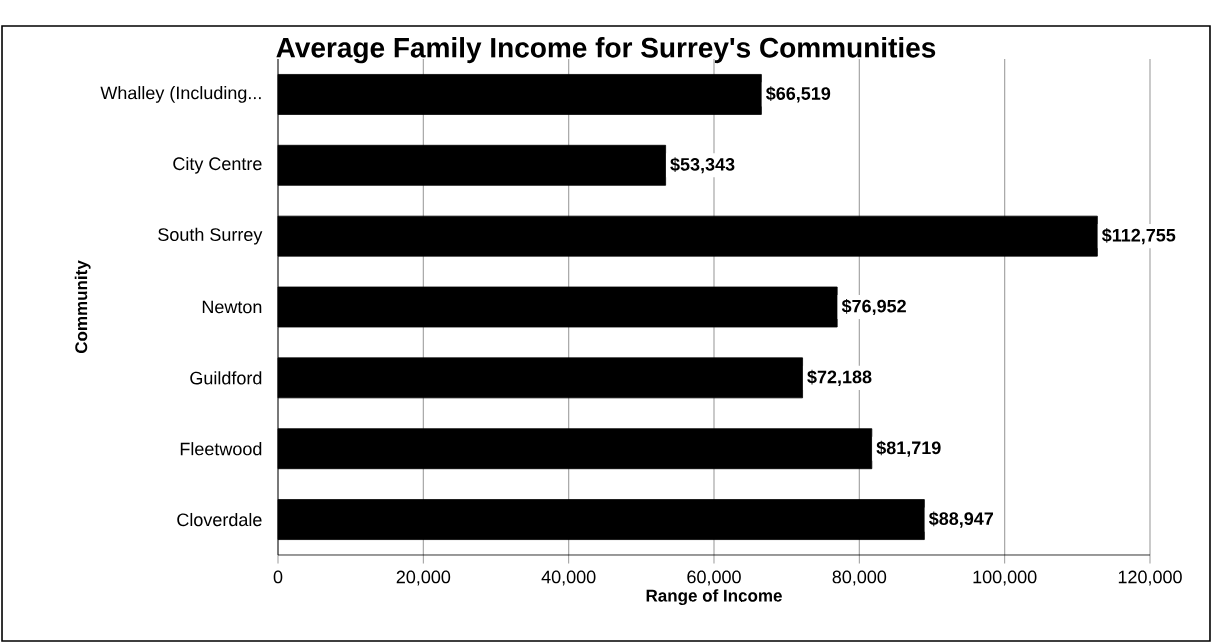  Describe the element at coordinates (217, 165) in the screenshot. I see `y-tick-label: City Centre` at that location.